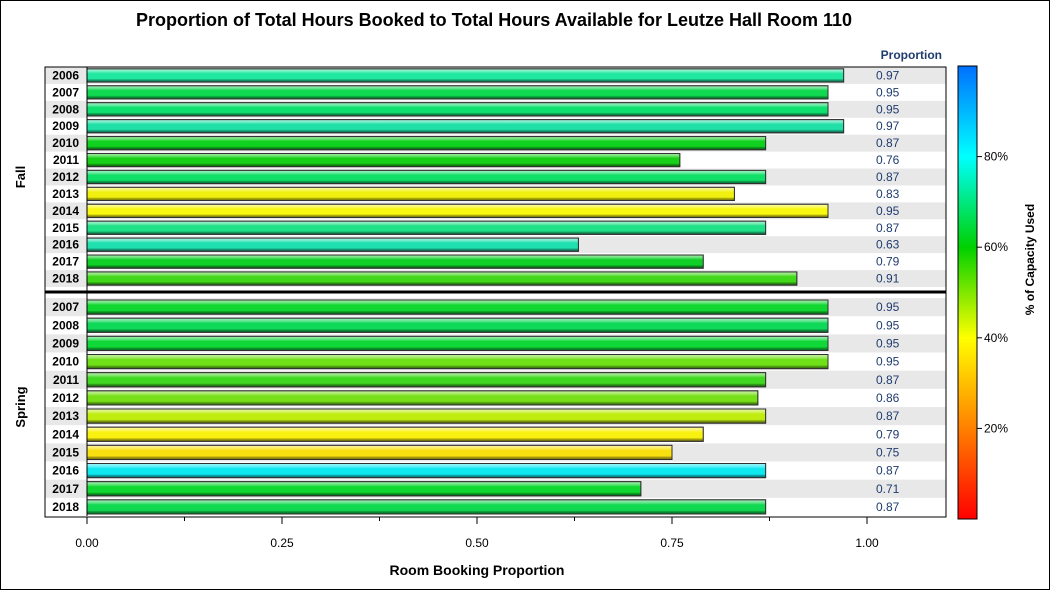 The image size is (1050, 590). What do you see at coordinates (888, 452) in the screenshot?
I see `value-label: 0.75` at bounding box center [888, 452].